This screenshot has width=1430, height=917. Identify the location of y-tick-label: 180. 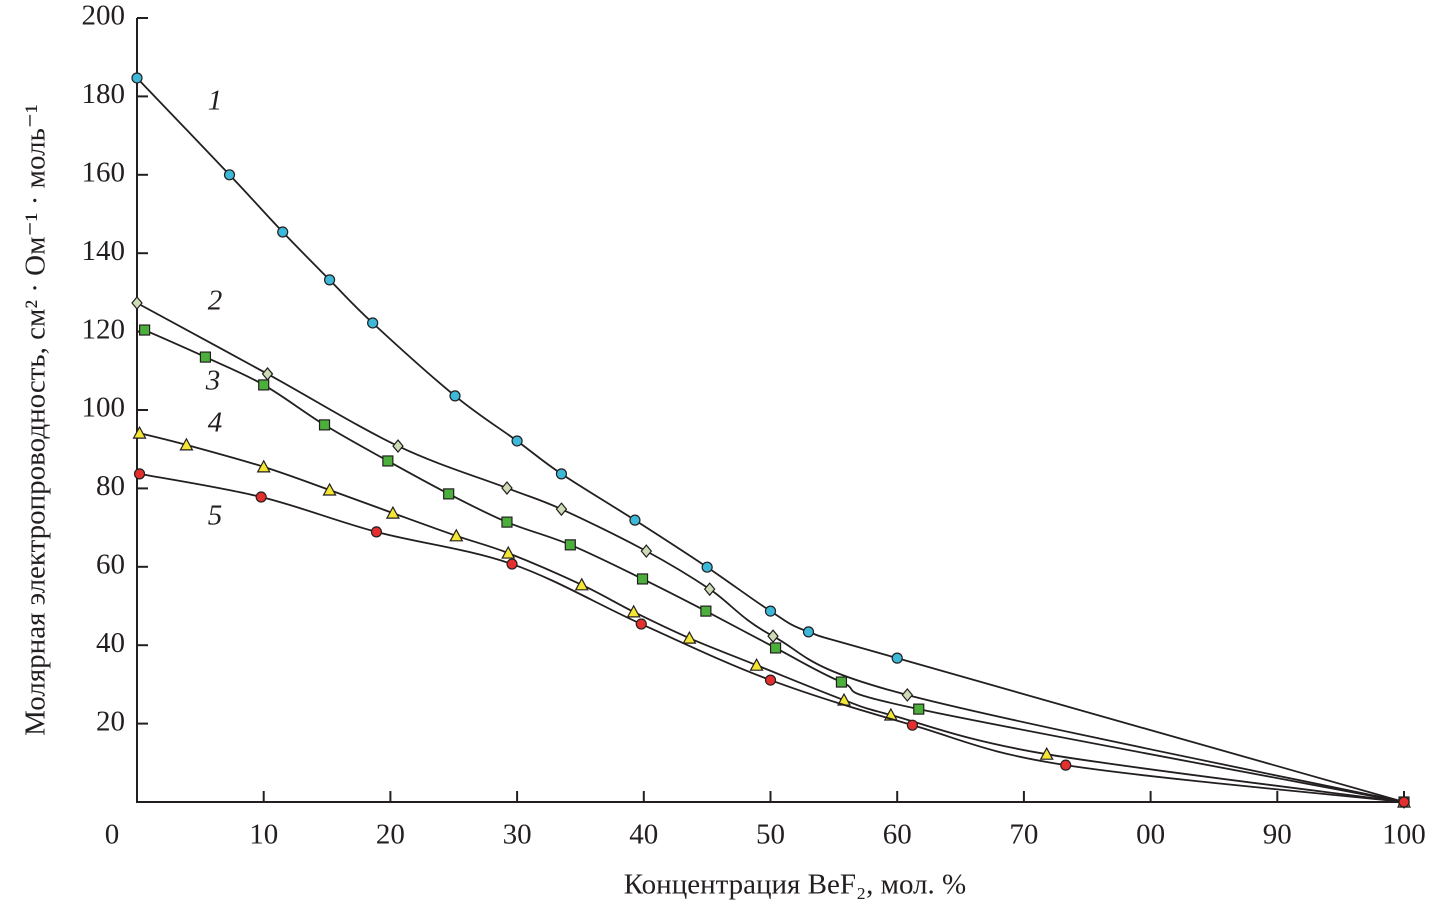
(104, 94).